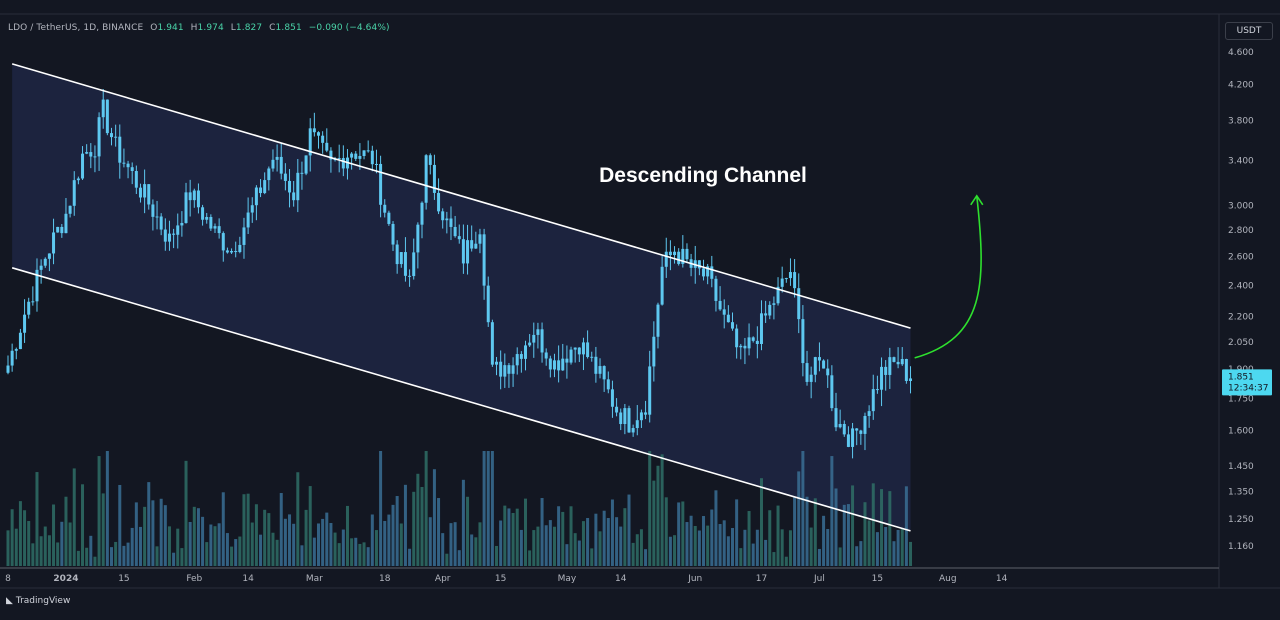  Describe the element at coordinates (1249, 31) in the screenshot. I see `currency-button: USDT` at that location.